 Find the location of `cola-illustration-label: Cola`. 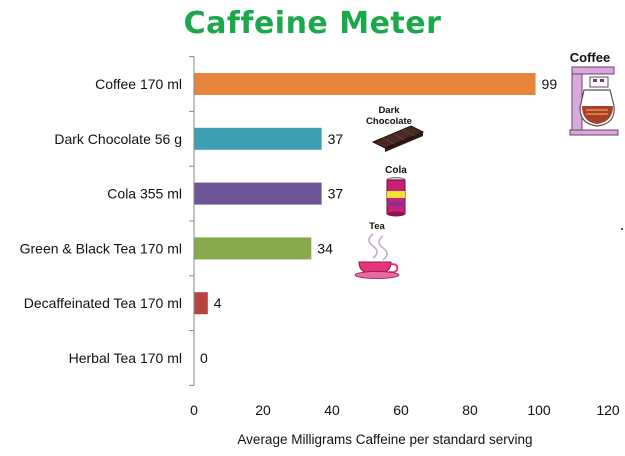

cola-illustration-label: Cola is located at coordinates (396, 170).